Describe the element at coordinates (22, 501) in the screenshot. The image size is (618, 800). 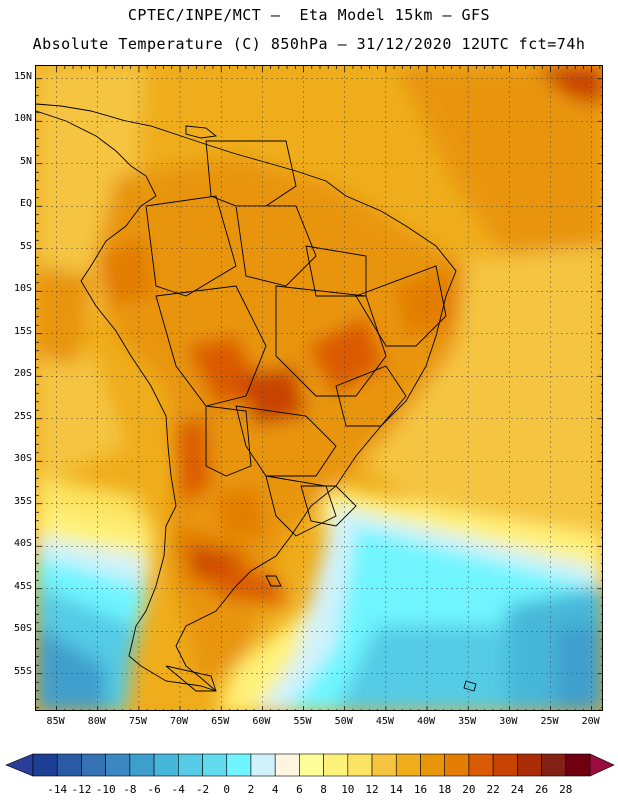
I see `lat-label: 35S` at that location.